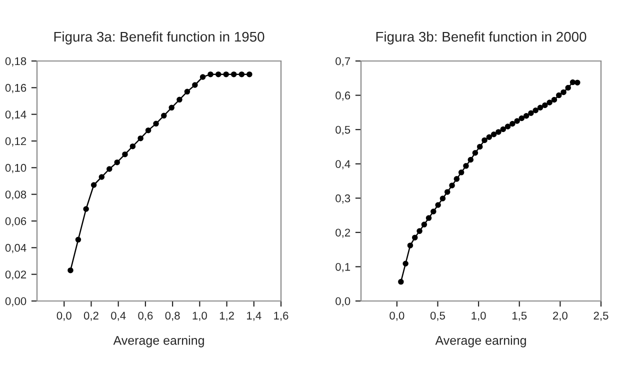 This screenshot has height=372, width=618. I want to click on x-tick-label: 2,5, so click(601, 316).